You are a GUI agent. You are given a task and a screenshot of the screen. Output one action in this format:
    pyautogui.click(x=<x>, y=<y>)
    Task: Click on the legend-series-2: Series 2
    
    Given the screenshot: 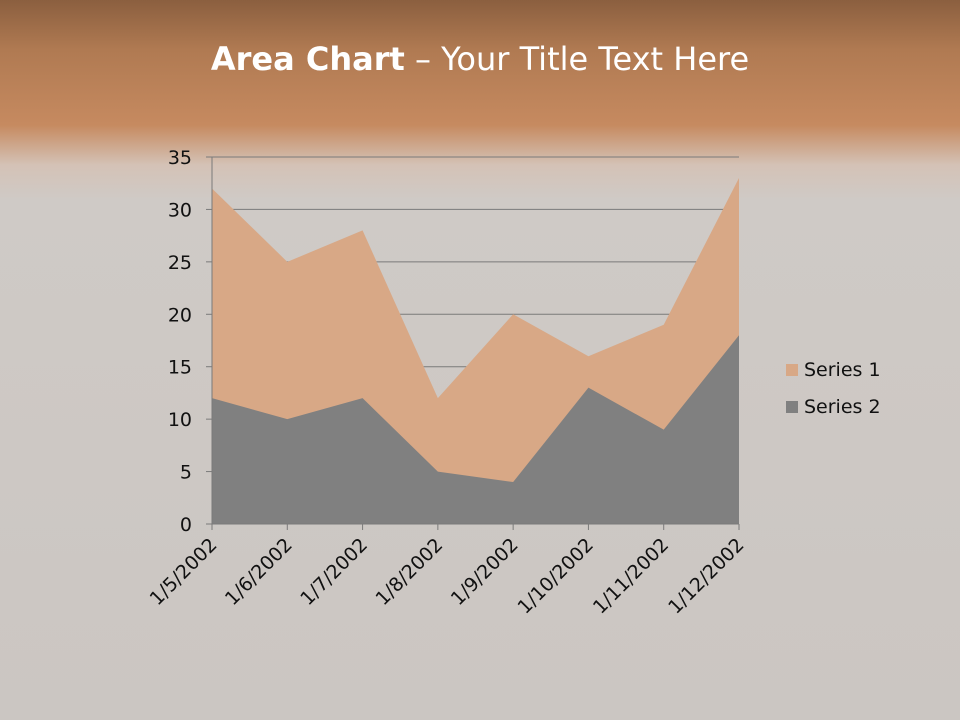 What is the action you would take?
    pyautogui.click(x=833, y=407)
    